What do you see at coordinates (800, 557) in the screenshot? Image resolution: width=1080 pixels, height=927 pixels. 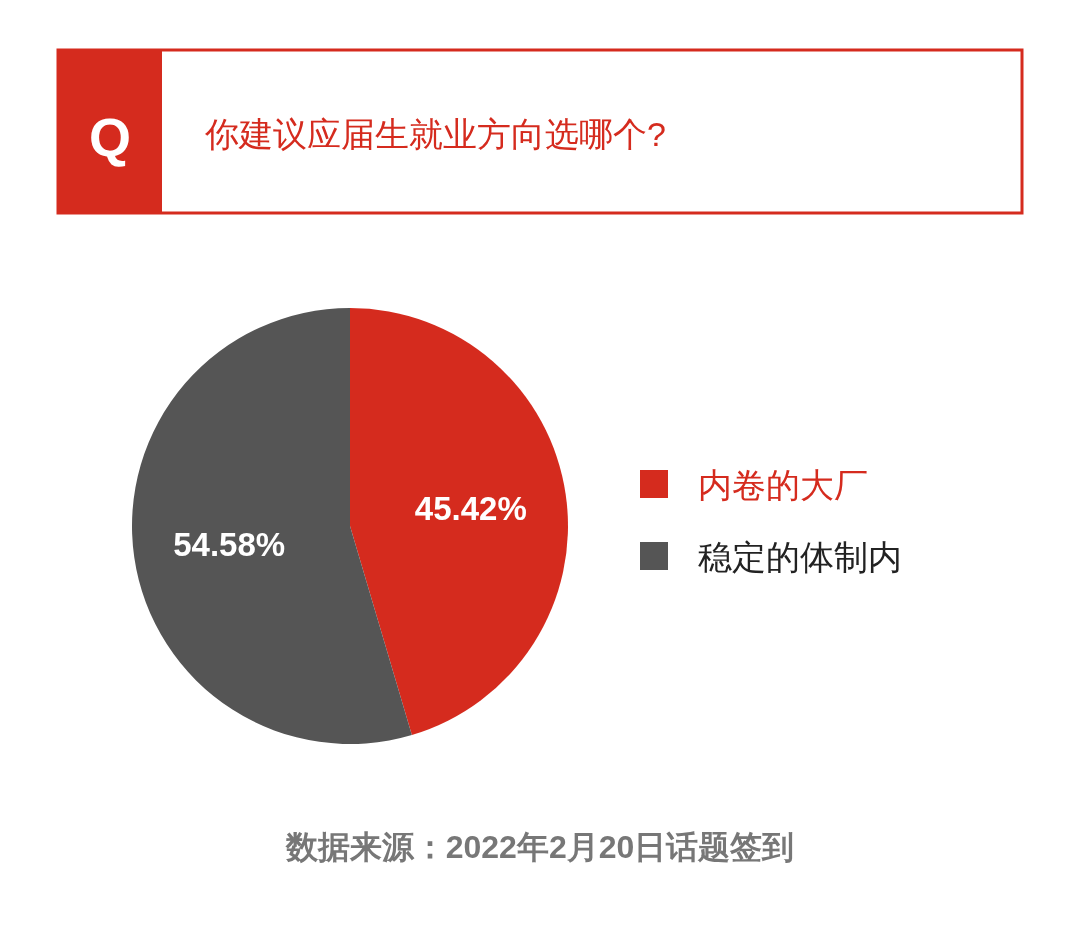 I see `legend-label: 稳定的体制内` at bounding box center [800, 557].